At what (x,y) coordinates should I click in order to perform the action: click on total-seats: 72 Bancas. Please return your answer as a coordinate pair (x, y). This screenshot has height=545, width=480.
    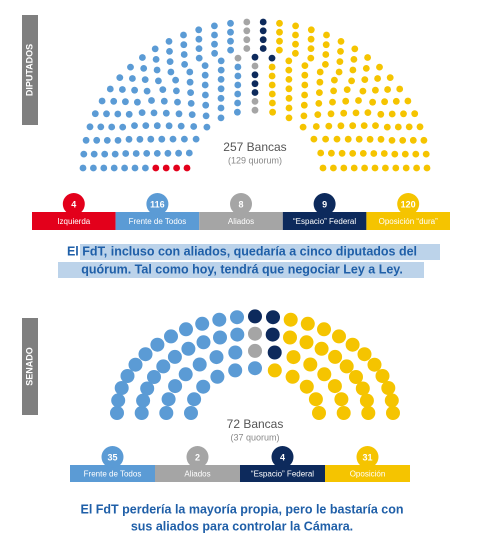
    Looking at the image, I should click on (255, 424).